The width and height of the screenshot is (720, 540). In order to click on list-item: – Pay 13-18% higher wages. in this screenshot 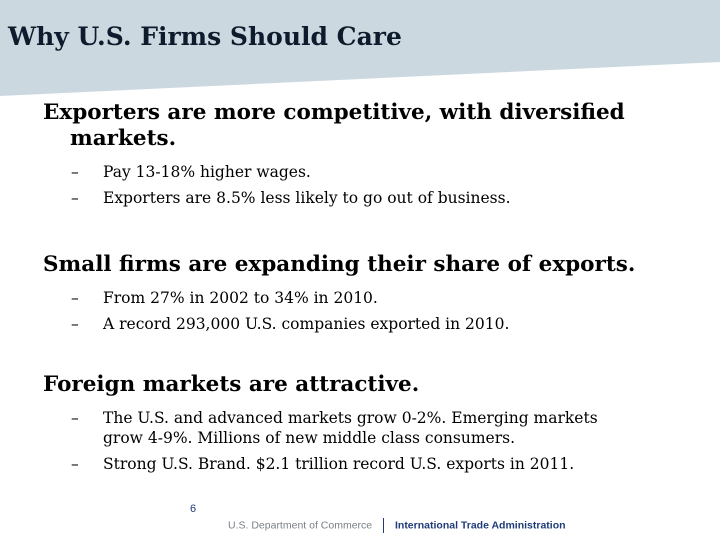, I will do `click(373, 172)`.